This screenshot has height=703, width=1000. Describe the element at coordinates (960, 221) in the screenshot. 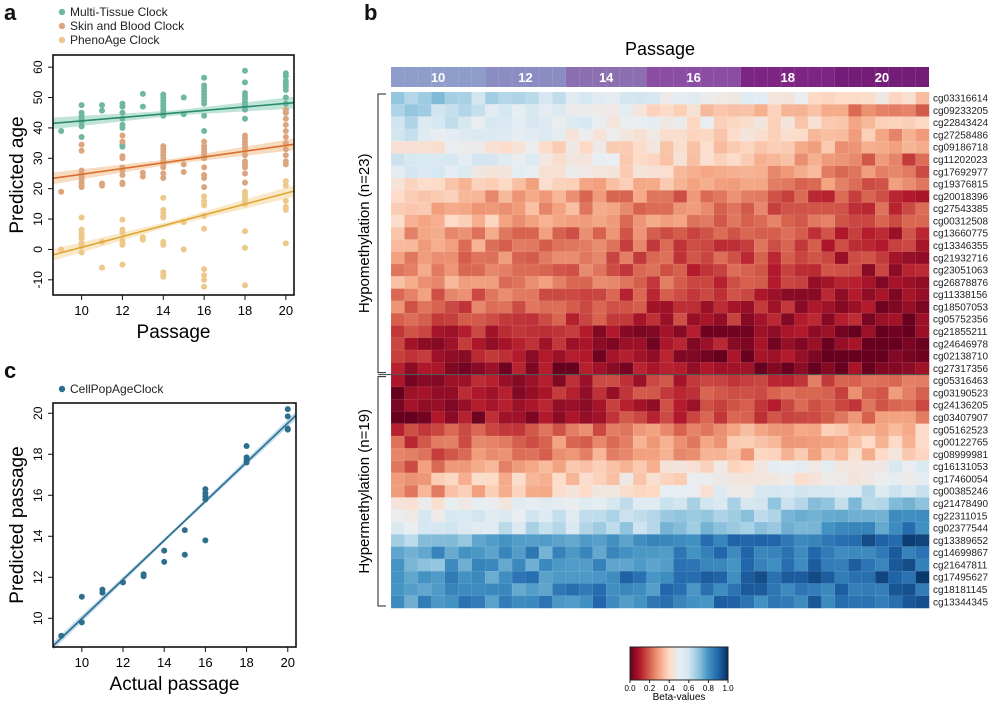

I see `probe-label: cg00312508` at that location.